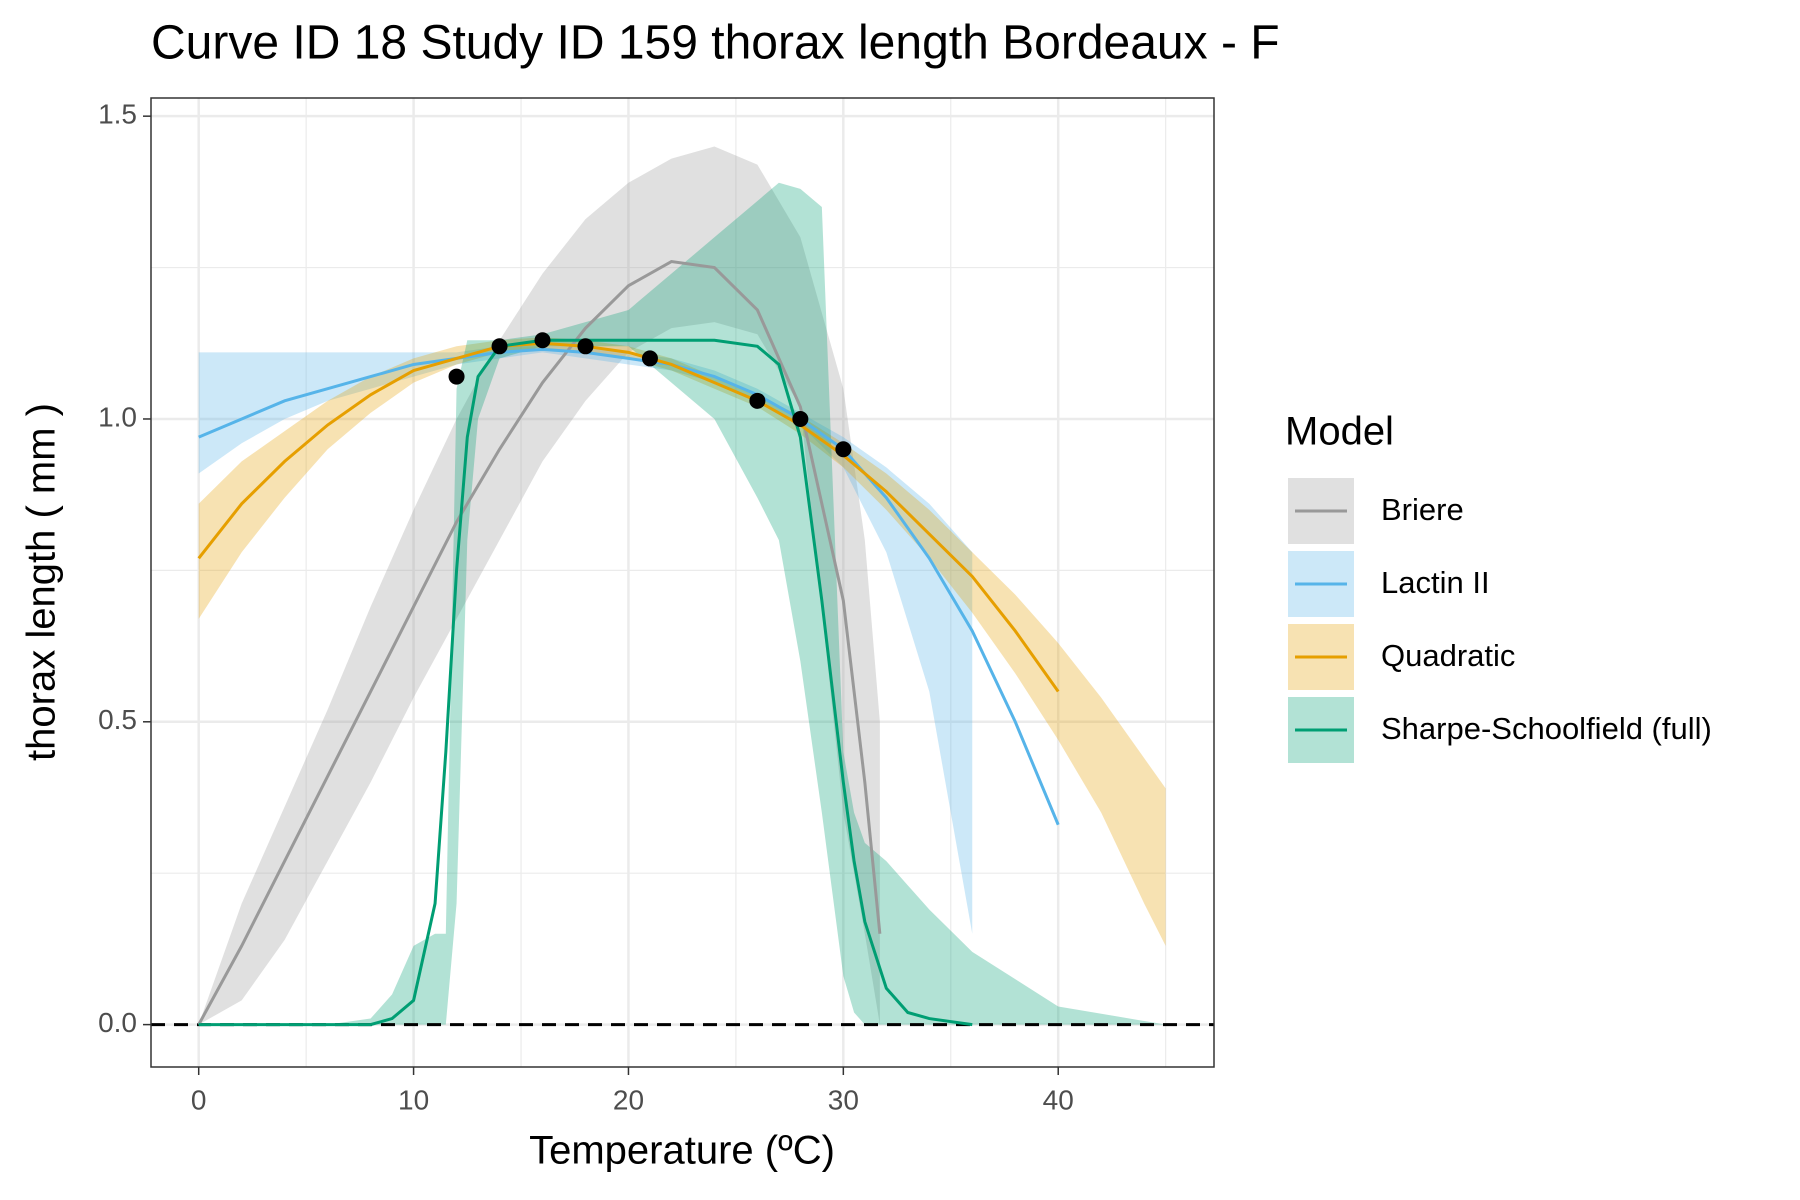  What do you see at coordinates (117, 416) in the screenshot?
I see `y-tick-label: 1.0` at bounding box center [117, 416].